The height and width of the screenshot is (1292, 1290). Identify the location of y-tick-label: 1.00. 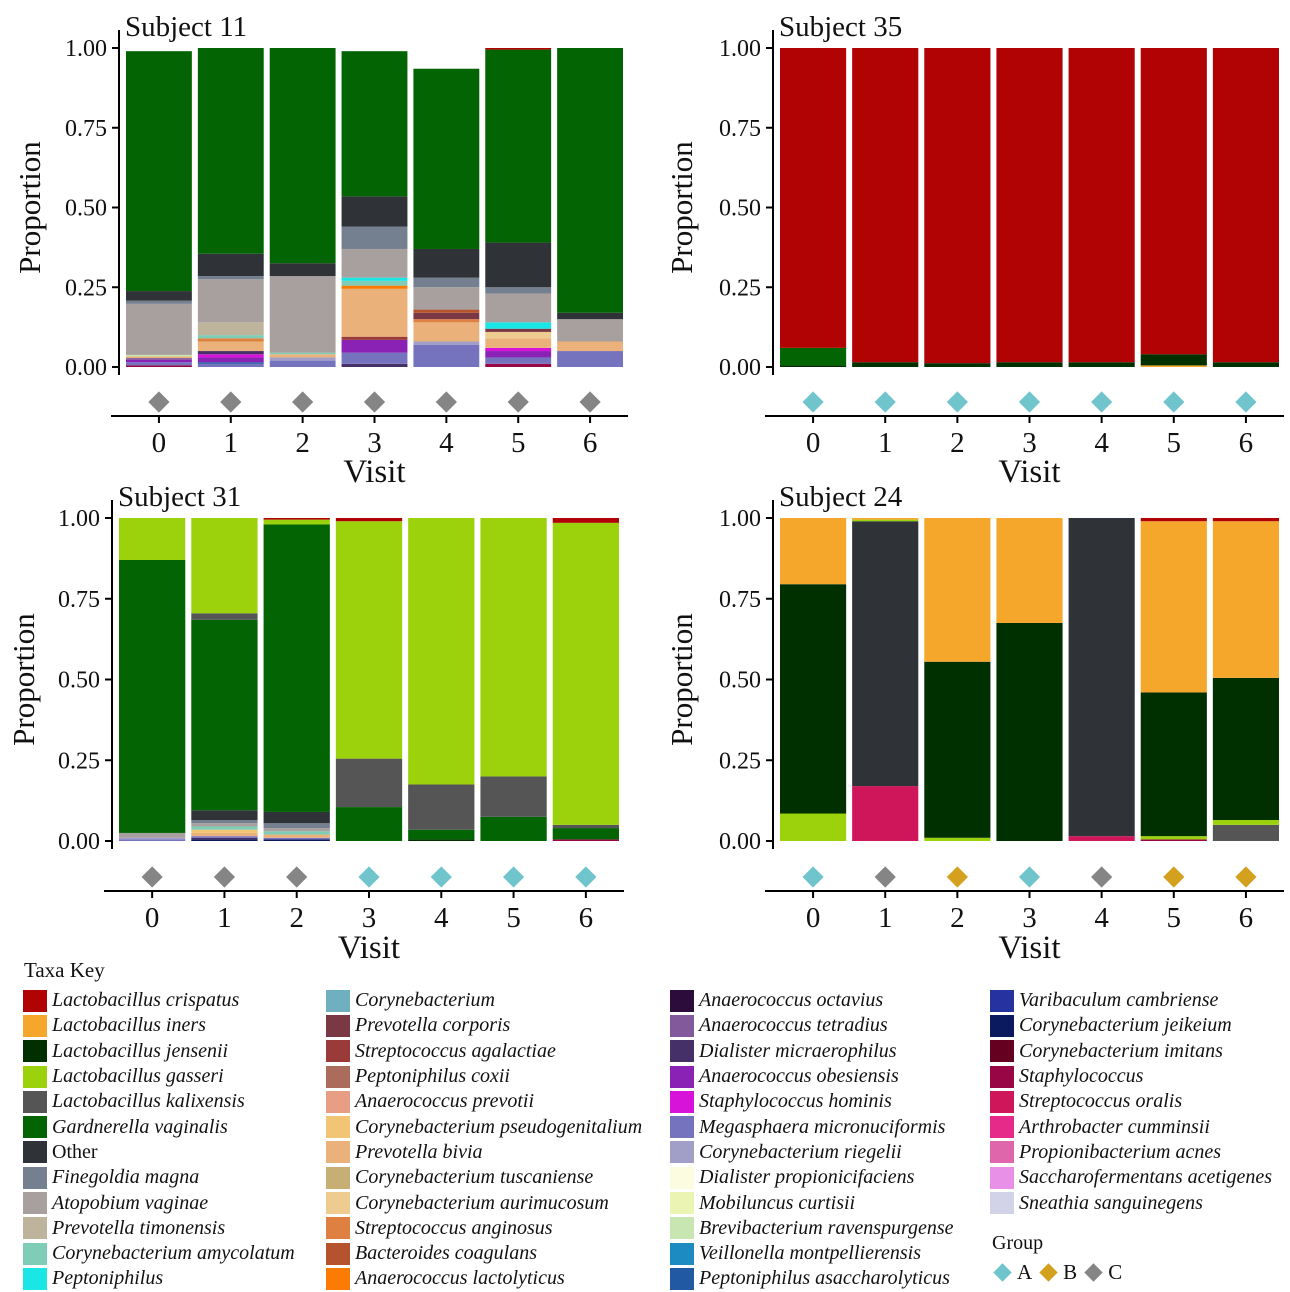
(740, 519).